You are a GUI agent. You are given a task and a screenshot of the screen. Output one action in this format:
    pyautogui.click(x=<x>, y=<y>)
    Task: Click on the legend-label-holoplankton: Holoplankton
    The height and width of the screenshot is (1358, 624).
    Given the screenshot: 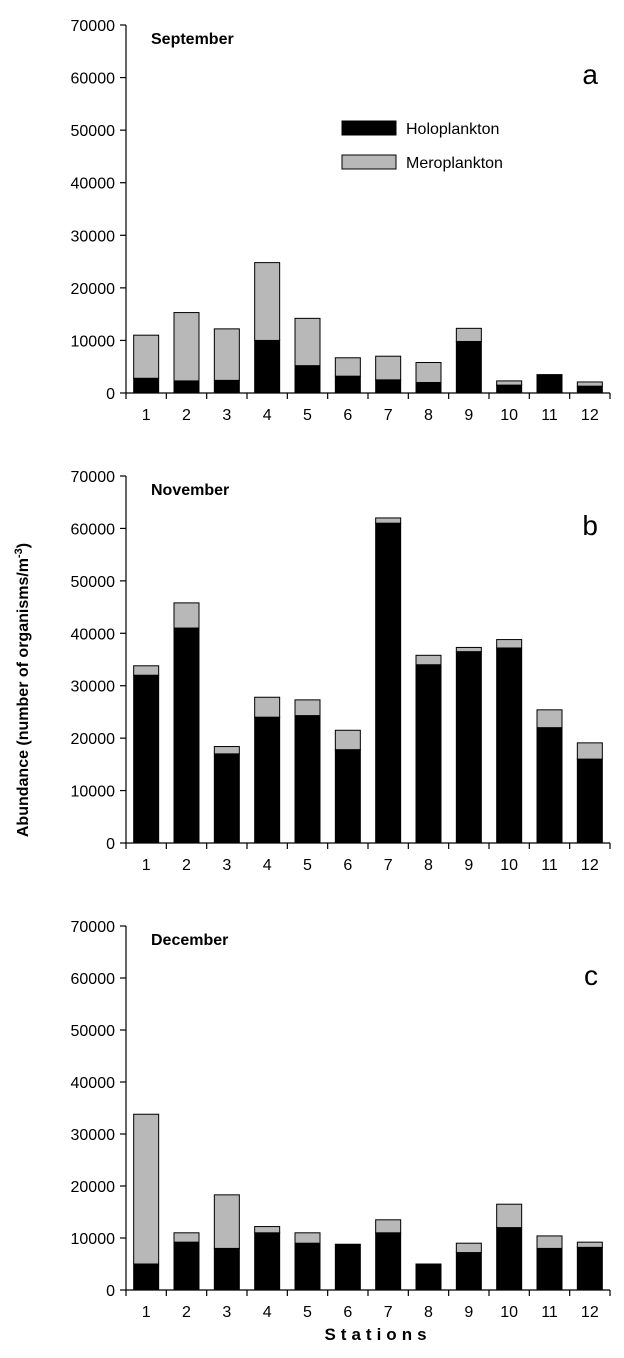 What is the action you would take?
    pyautogui.click(x=452, y=129)
    